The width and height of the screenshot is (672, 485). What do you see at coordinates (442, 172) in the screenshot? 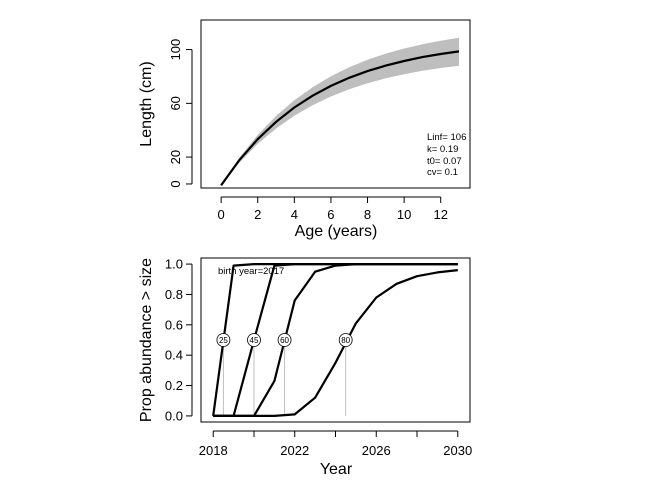
I see `cv-annotation: cv= 0.1` at bounding box center [442, 172].